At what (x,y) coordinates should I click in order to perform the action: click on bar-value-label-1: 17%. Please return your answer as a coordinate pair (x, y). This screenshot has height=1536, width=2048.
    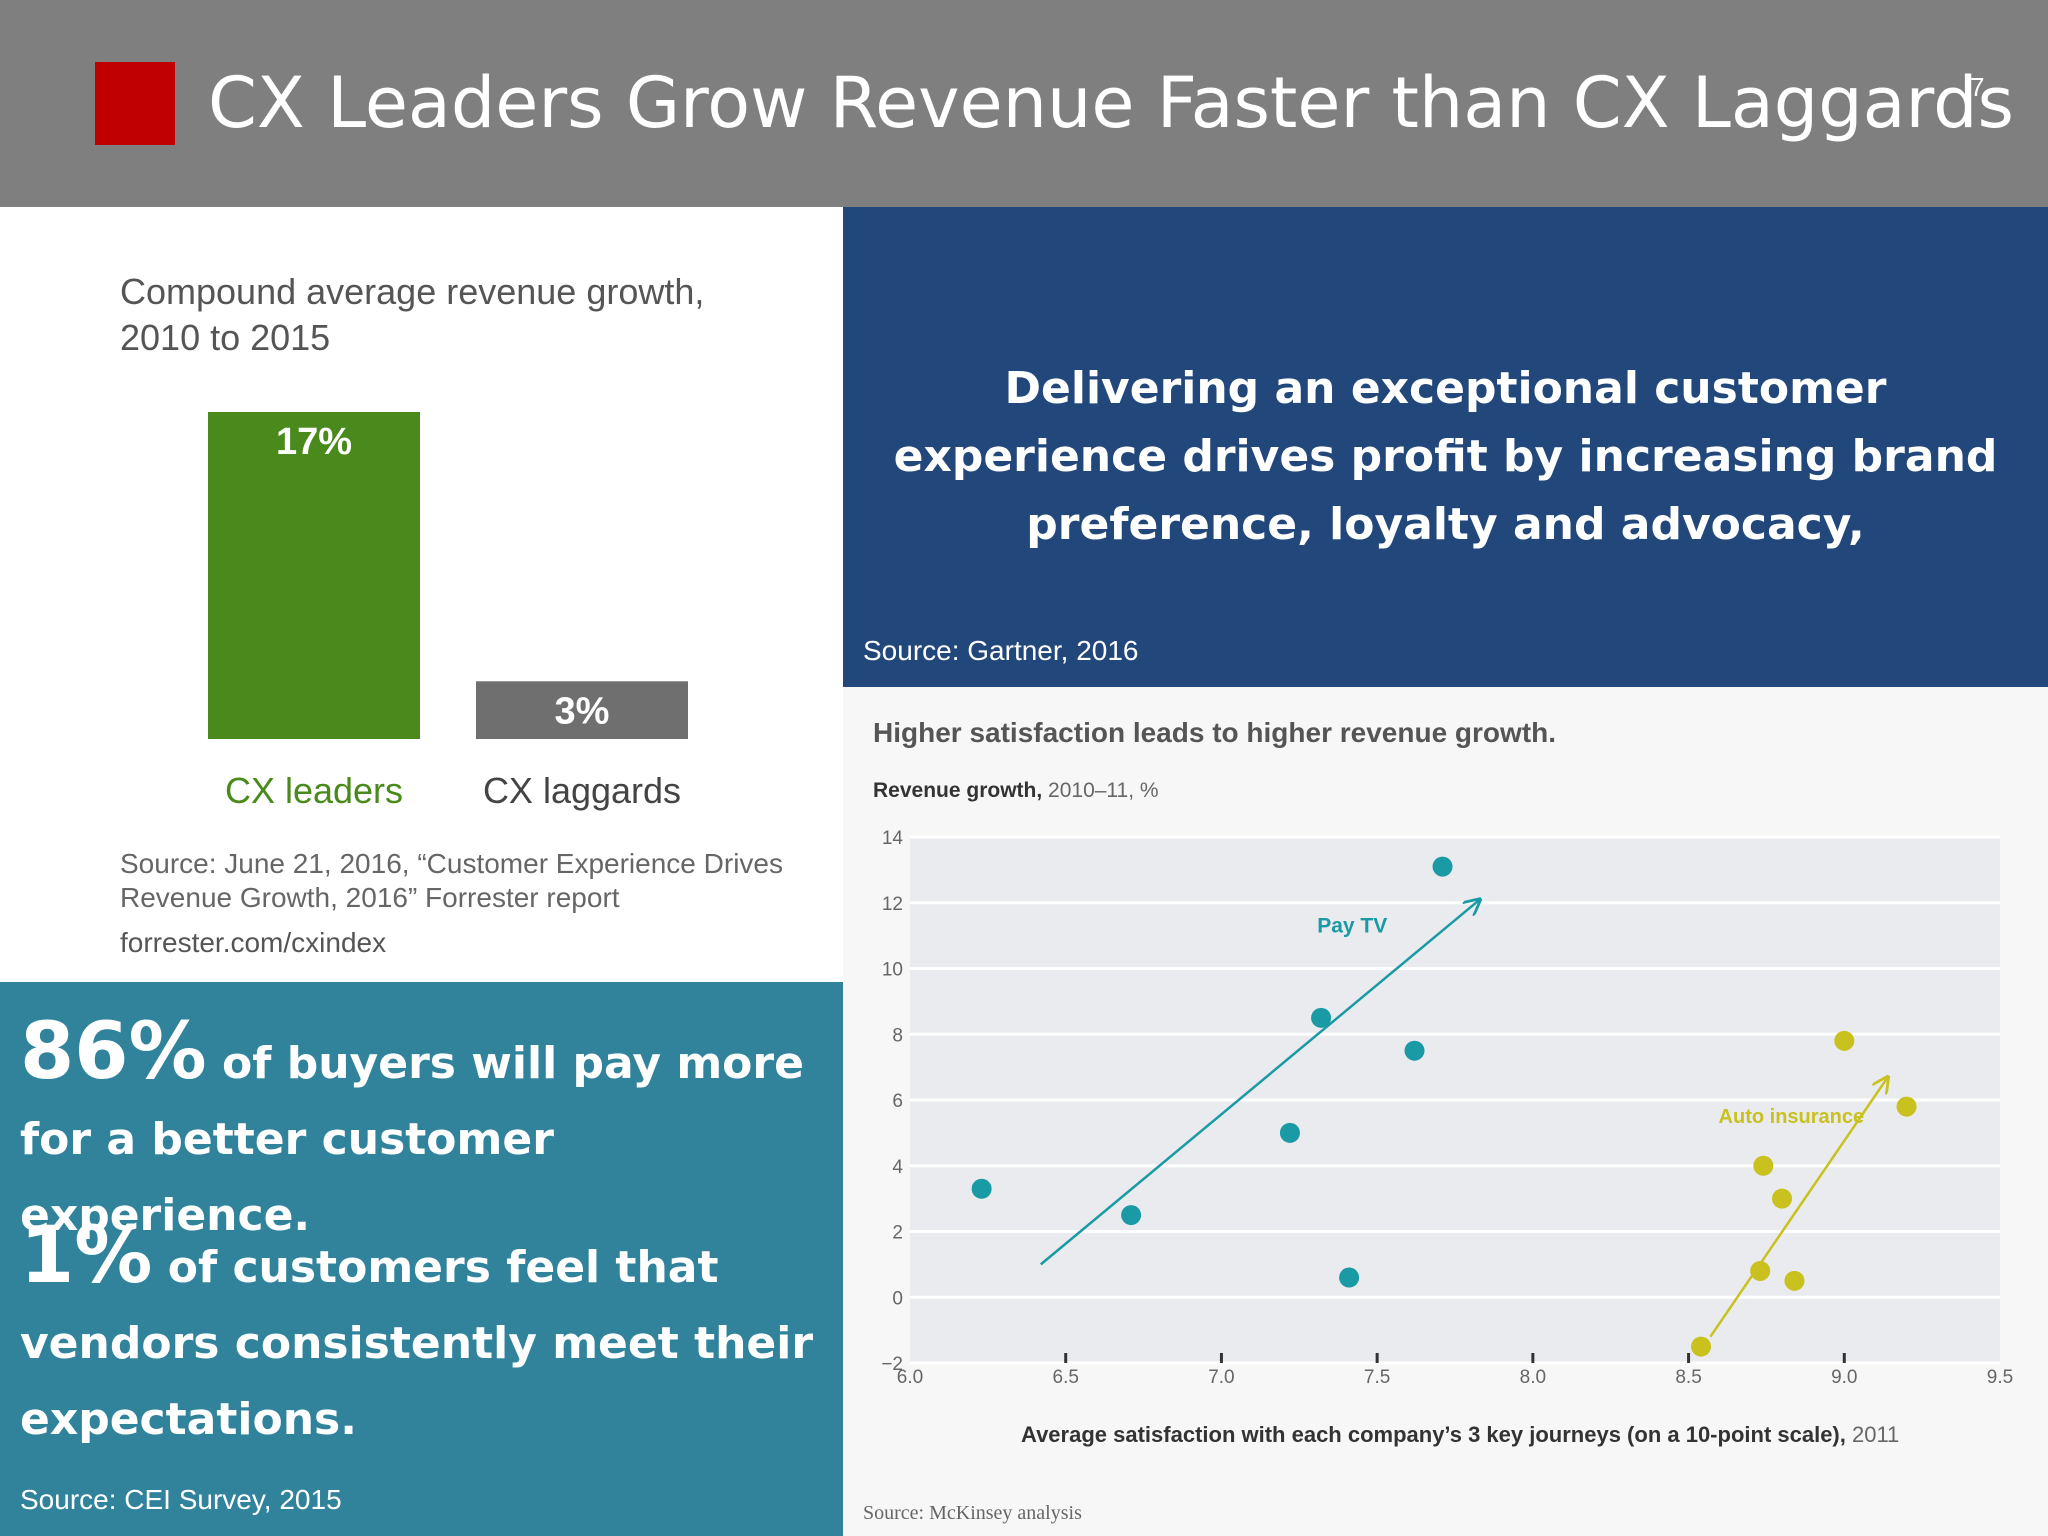
    Looking at the image, I should click on (314, 442).